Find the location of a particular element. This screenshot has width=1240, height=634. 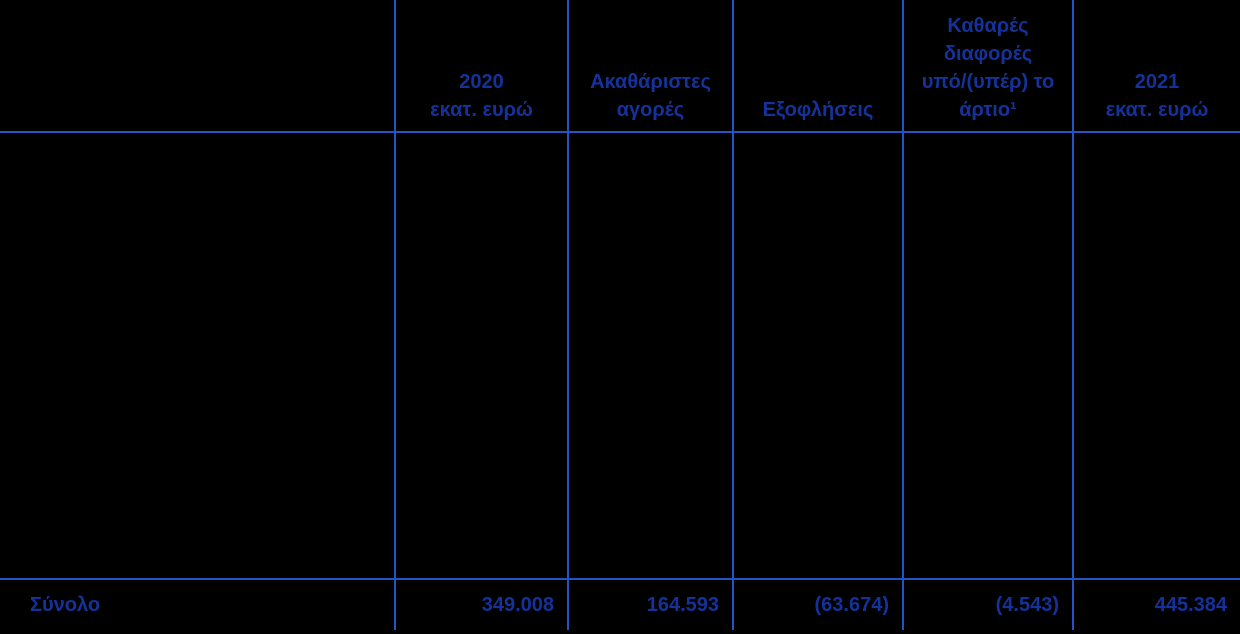

body-cell-redemptions is located at coordinates (817, 355).